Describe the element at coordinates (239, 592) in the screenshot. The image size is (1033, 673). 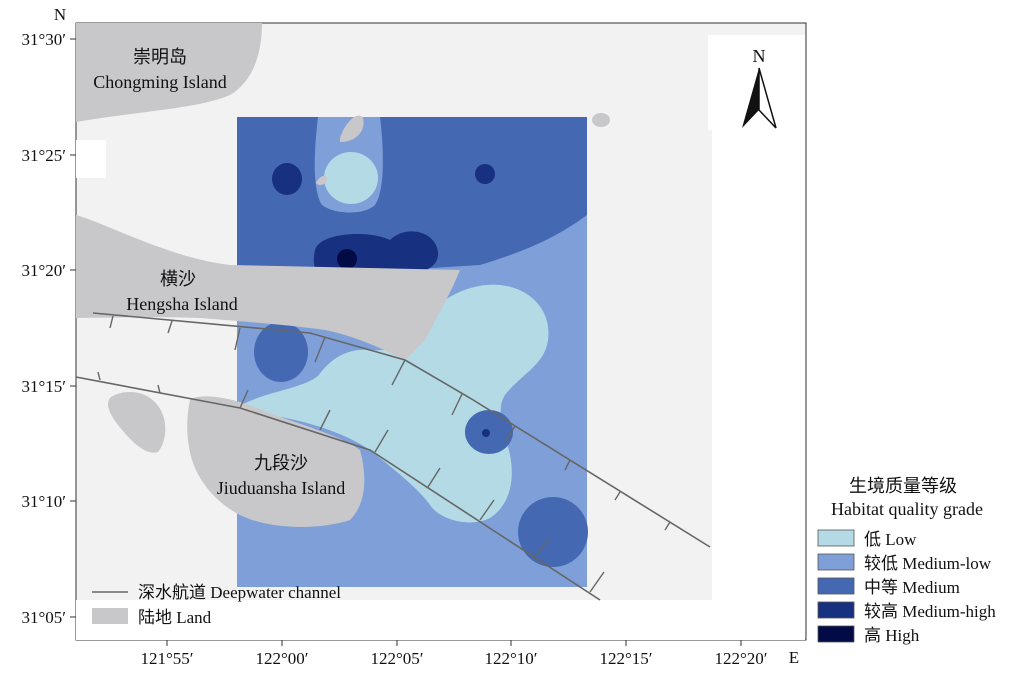
I see `channel-legend-label: 深水航道 Deepwater channel` at that location.